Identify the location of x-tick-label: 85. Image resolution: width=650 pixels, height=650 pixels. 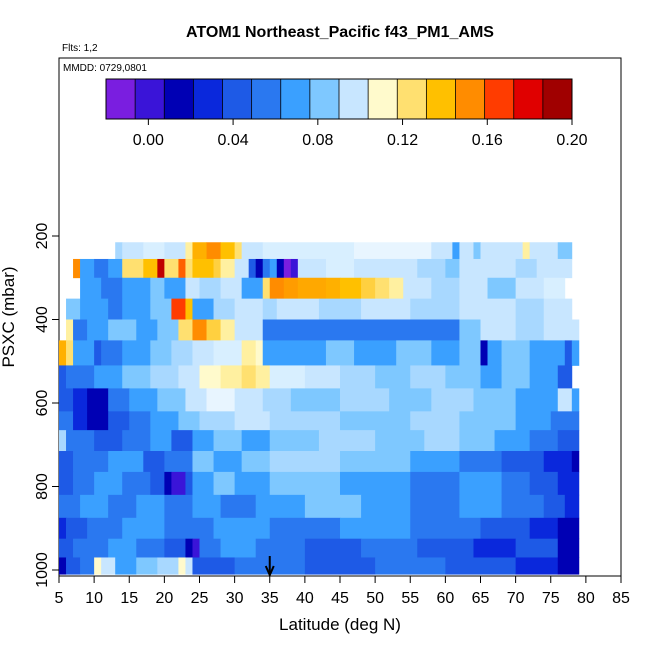
(621, 598).